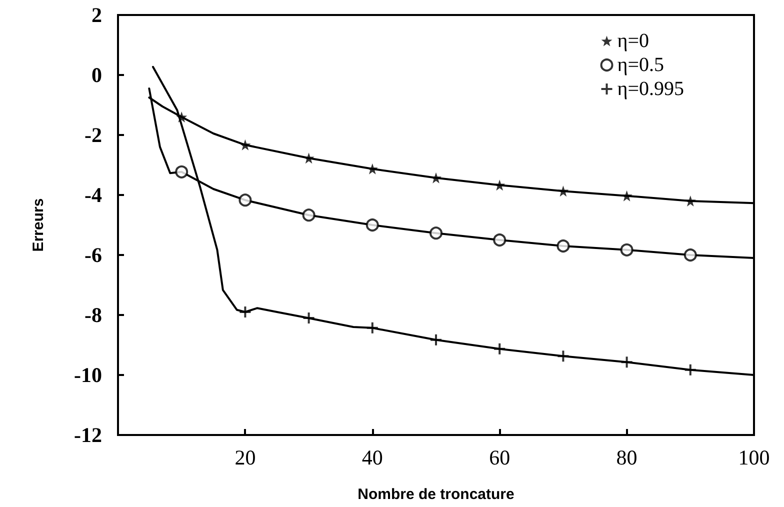  I want to click on y-tick-label: 2, so click(97, 15).